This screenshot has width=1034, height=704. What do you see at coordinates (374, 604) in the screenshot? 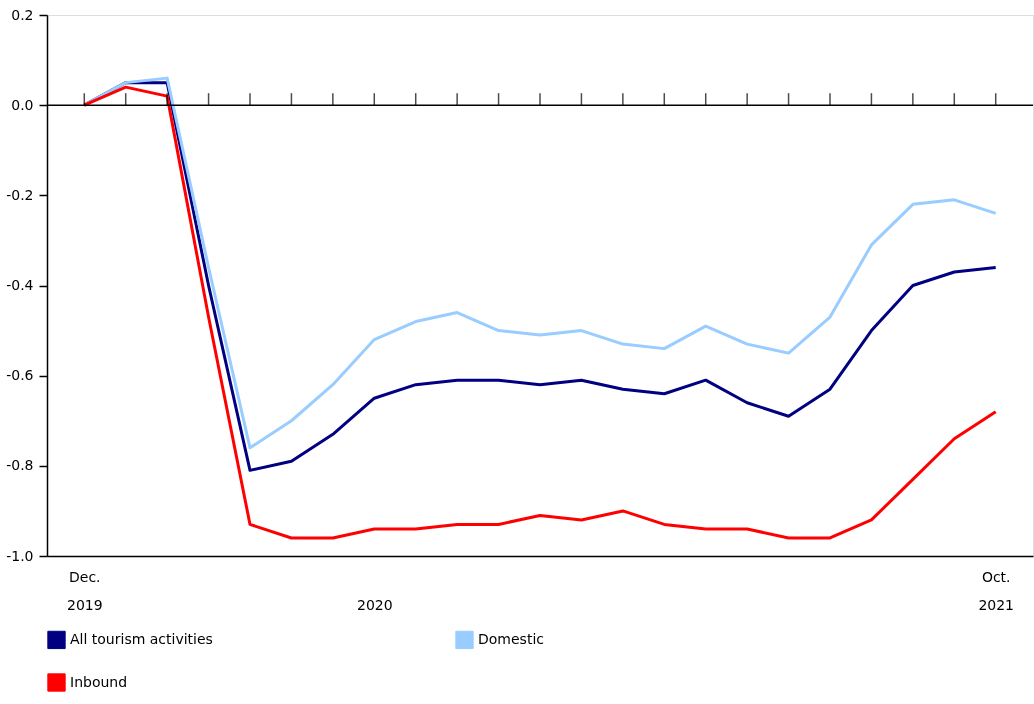
I see `x-tick-label: 2020` at bounding box center [374, 604].